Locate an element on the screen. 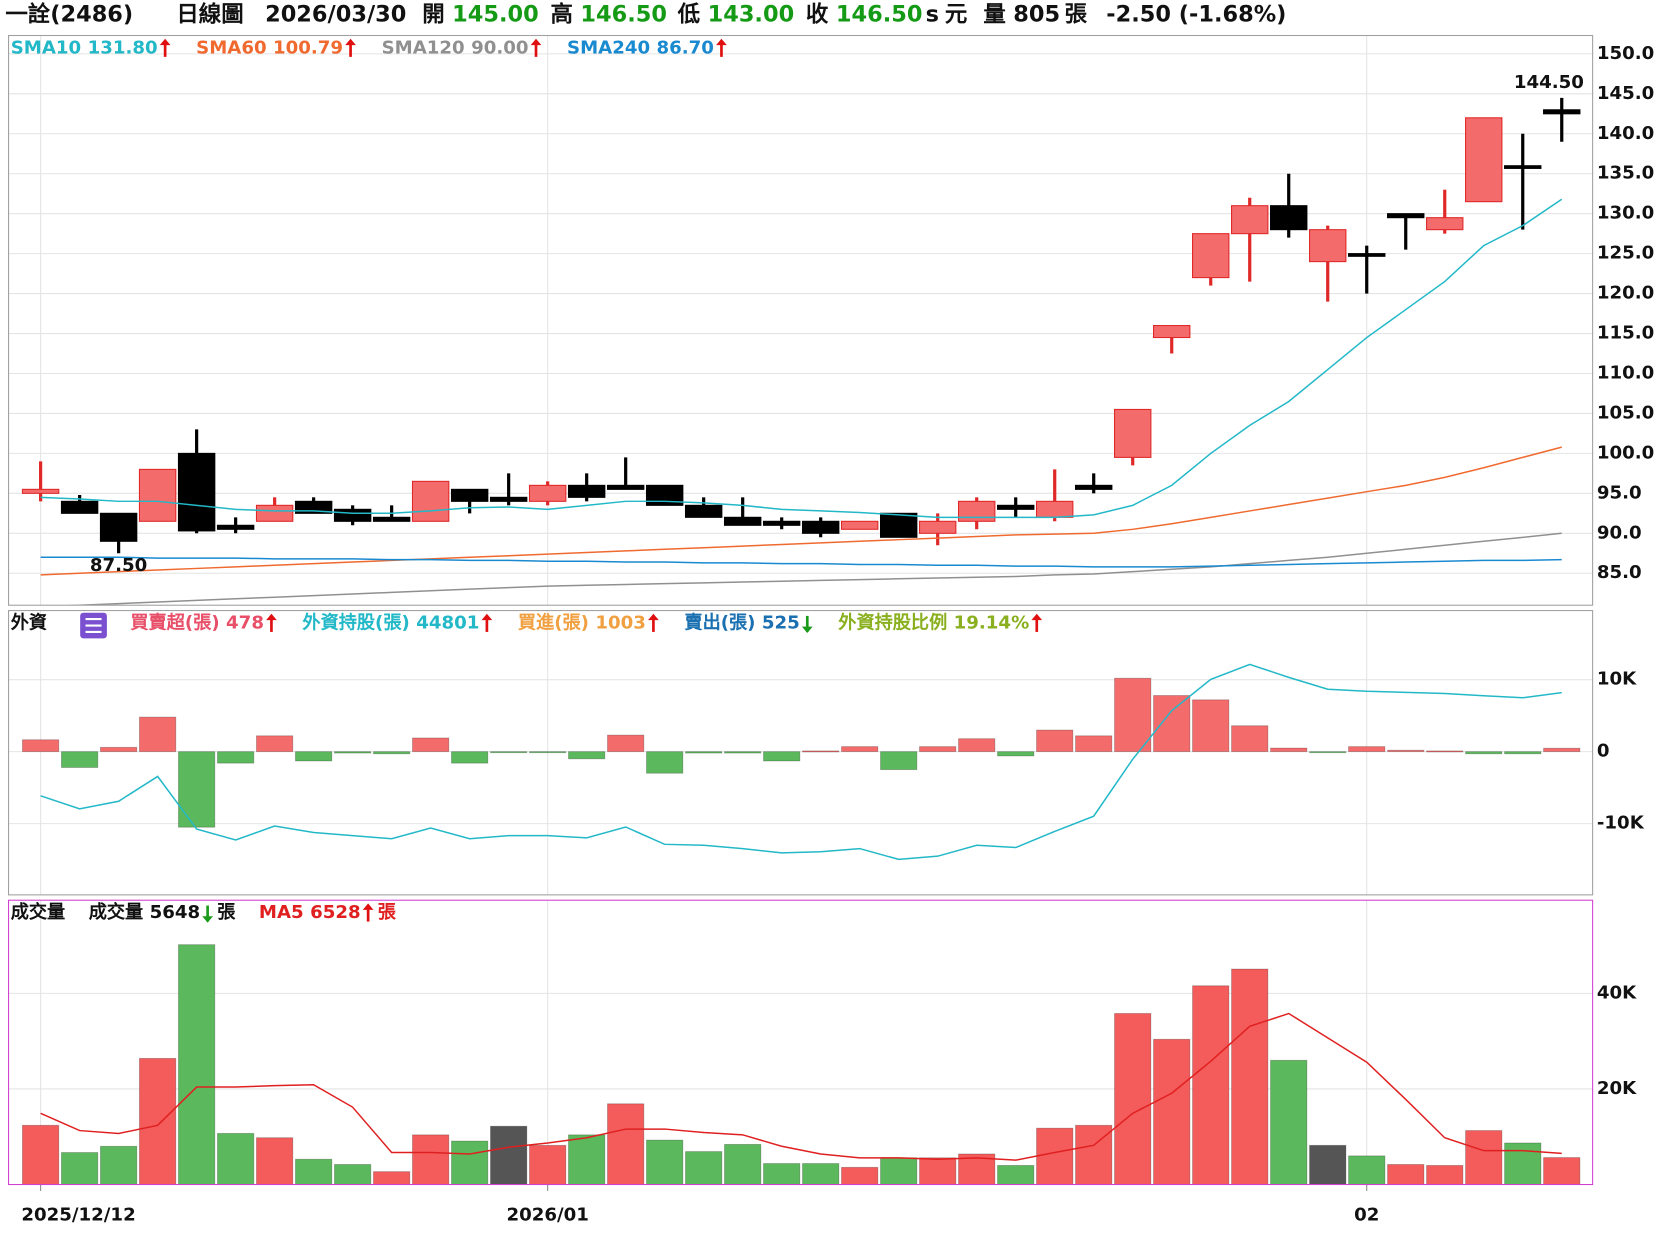 The image size is (1676, 1235). date: 2026/03/30 is located at coordinates (335, 15).